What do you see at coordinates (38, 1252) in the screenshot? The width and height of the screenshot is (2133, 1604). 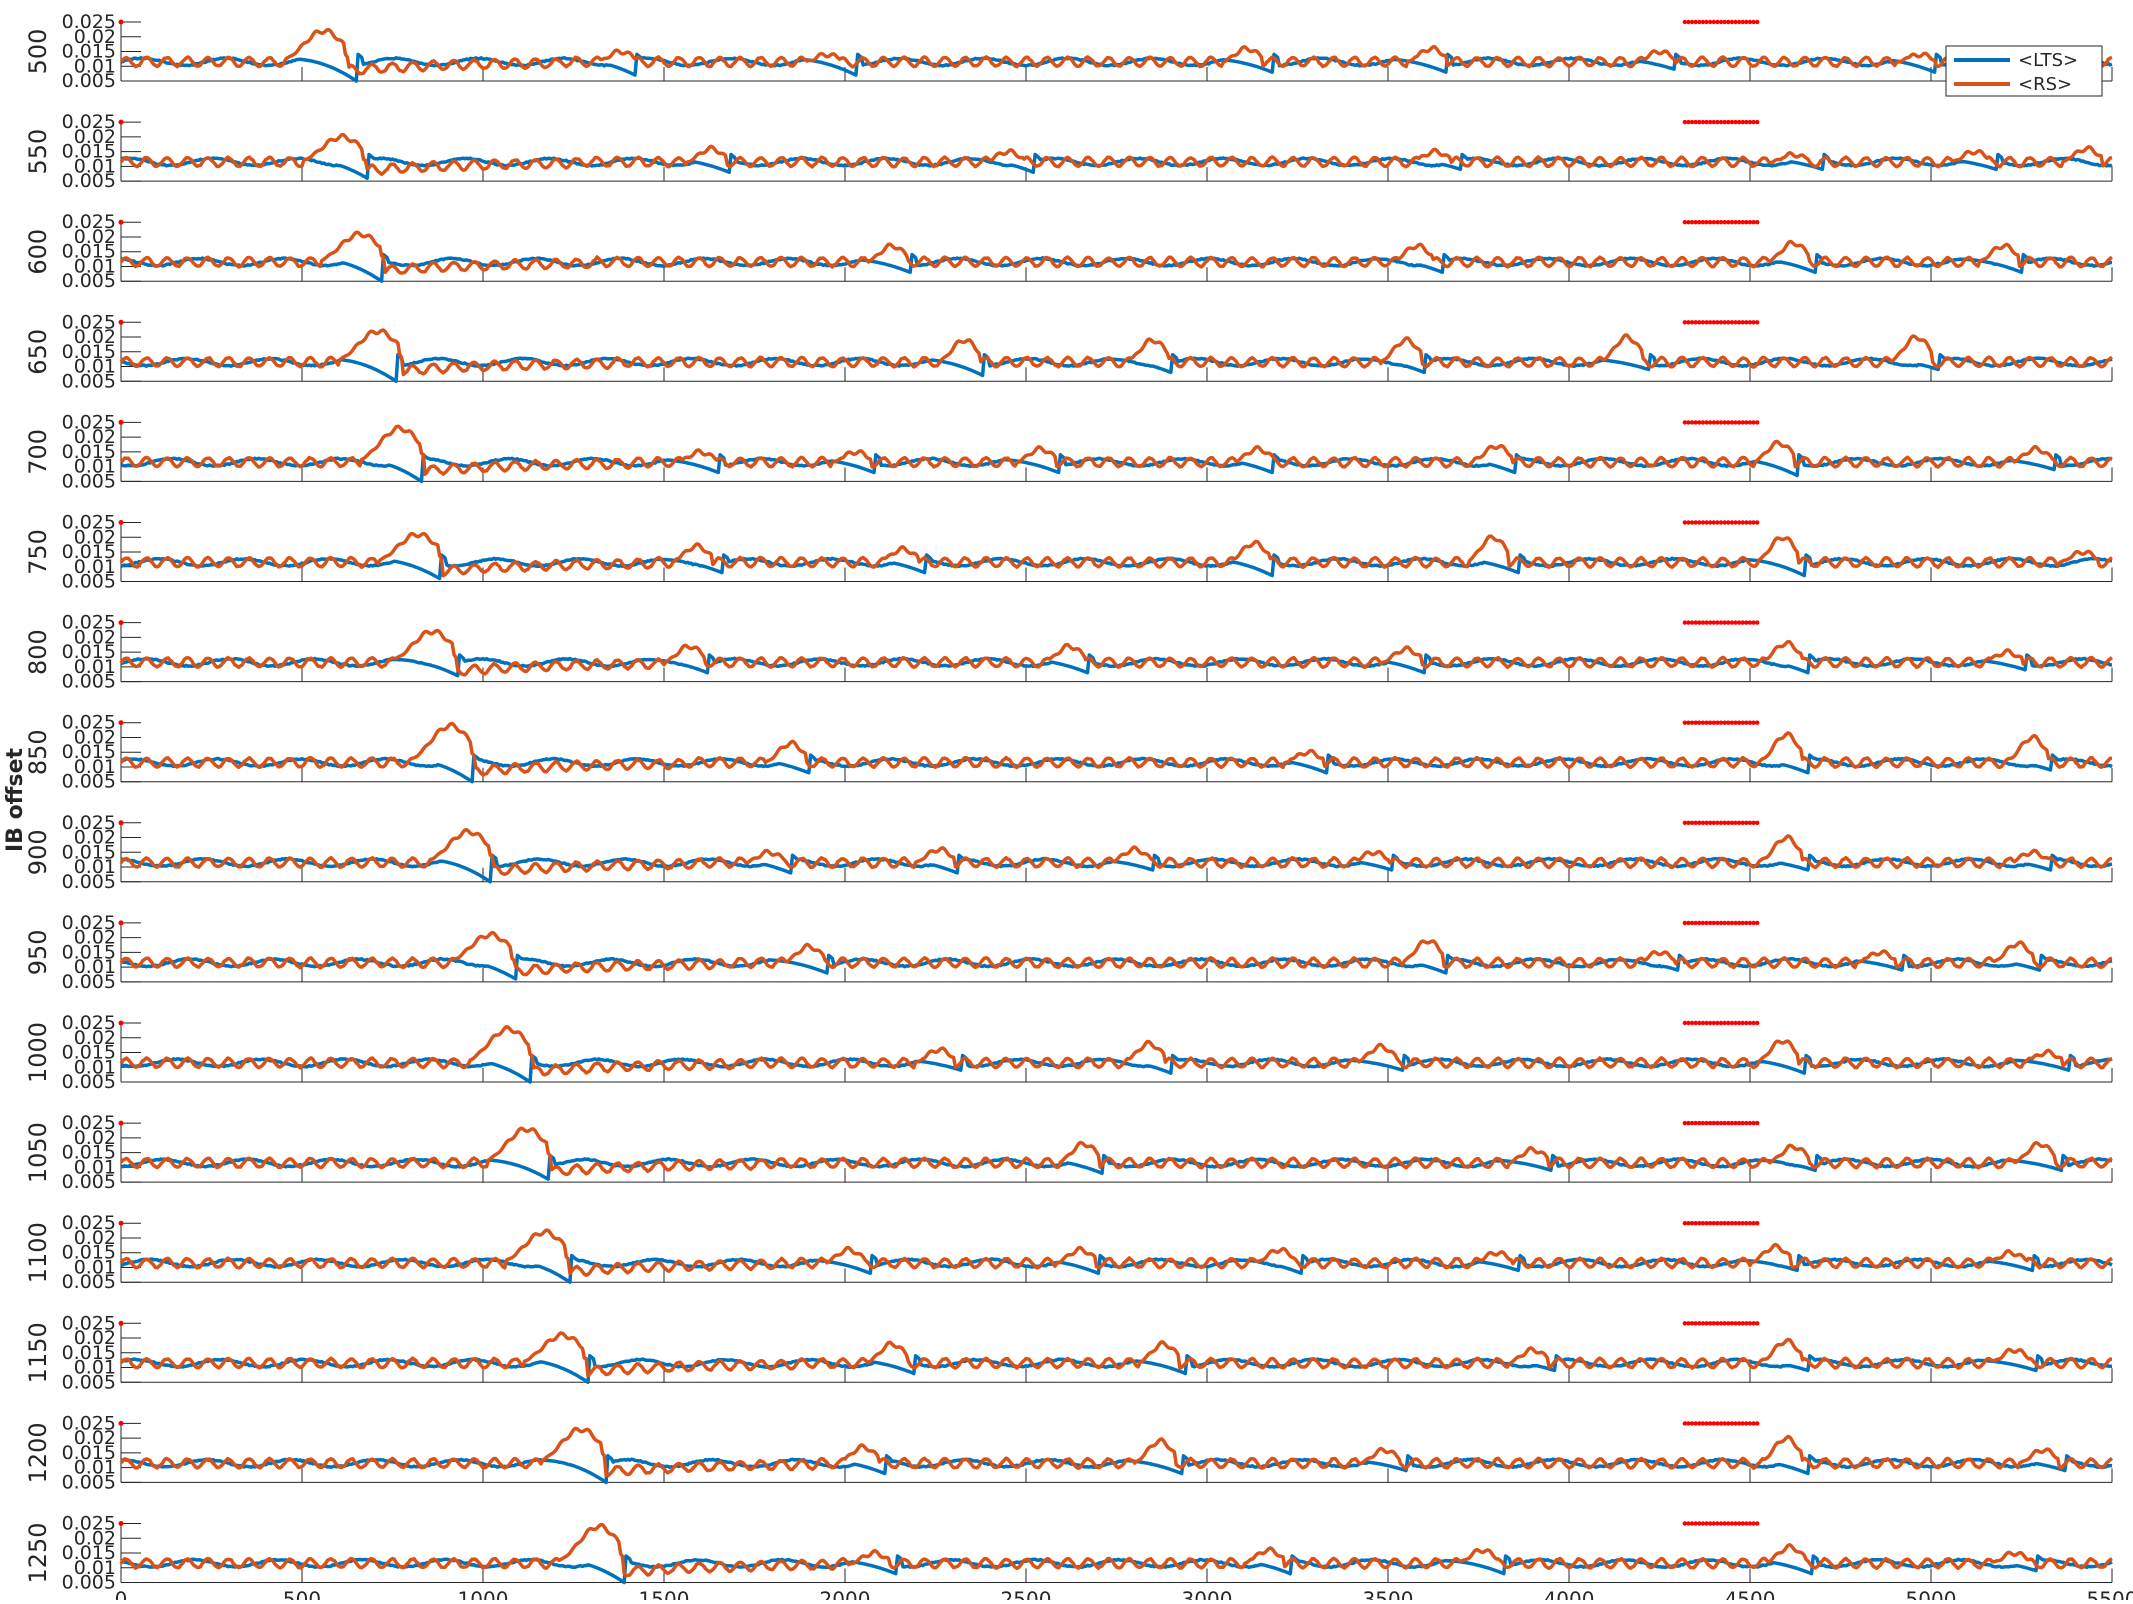 I see `panel-label: 1100` at bounding box center [38, 1252].